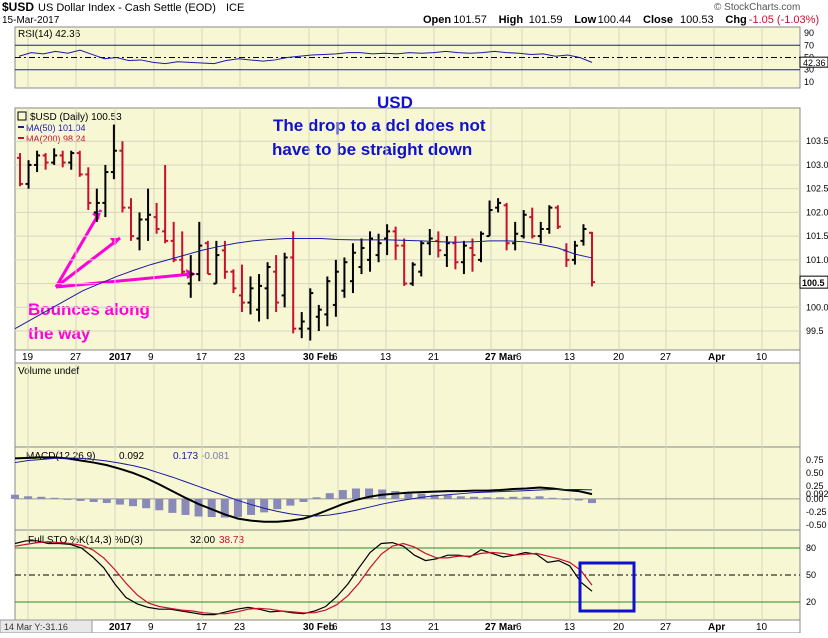  I want to click on x-tick-label: 6, so click(519, 357).